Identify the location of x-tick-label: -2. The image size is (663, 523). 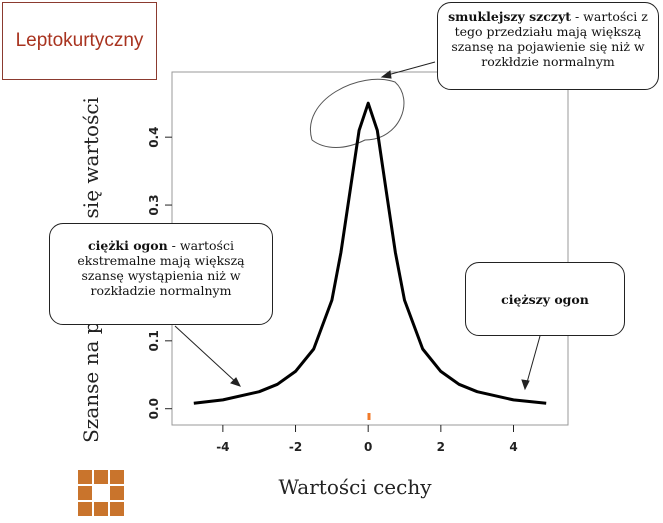
(295, 447).